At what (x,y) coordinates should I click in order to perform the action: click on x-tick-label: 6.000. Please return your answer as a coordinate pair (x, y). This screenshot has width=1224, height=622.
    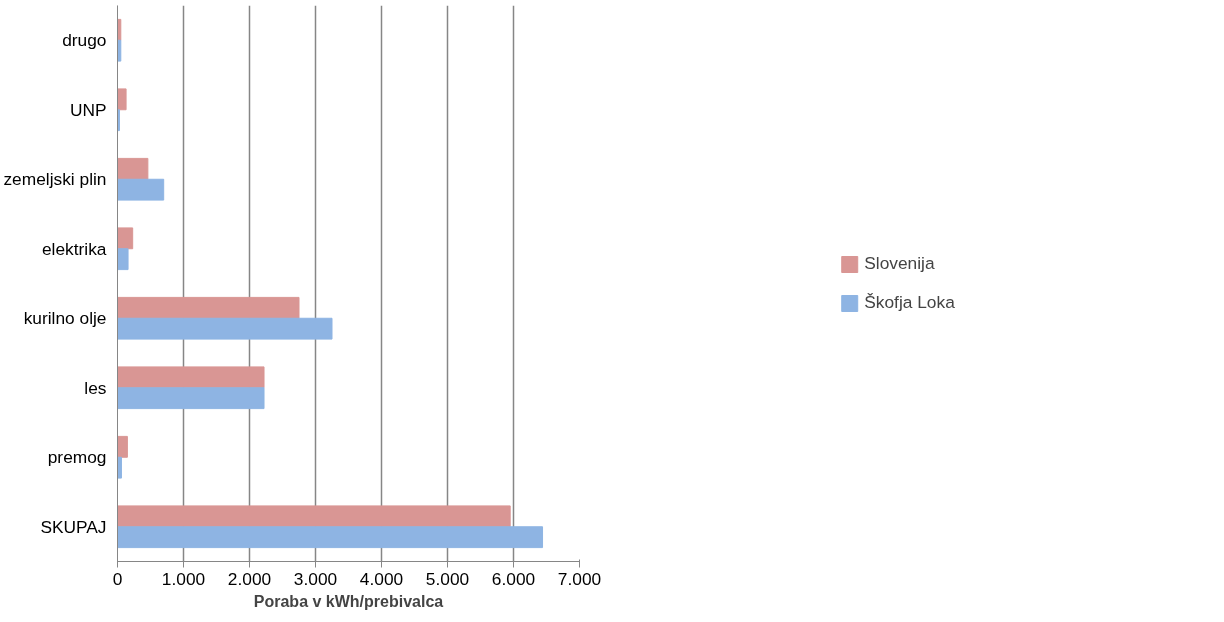
    Looking at the image, I should click on (513, 578).